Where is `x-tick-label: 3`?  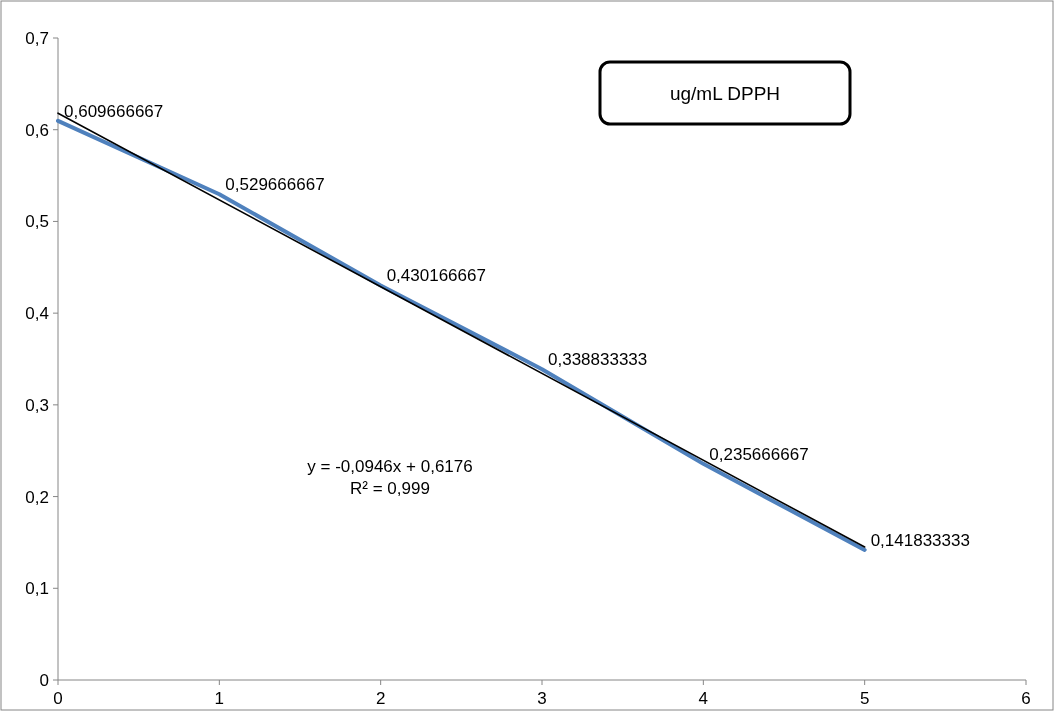
x-tick-label: 3 is located at coordinates (542, 698).